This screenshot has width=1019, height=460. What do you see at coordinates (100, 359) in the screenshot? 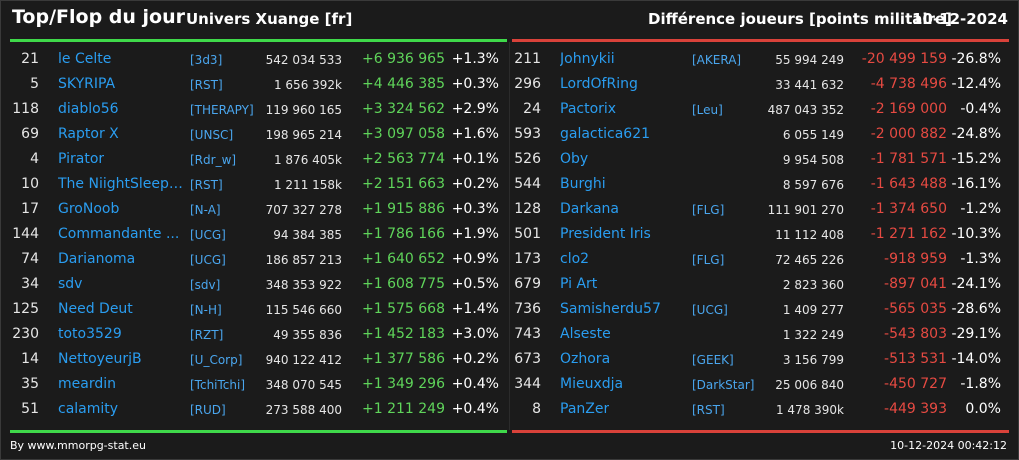
I see `player-name-link: NettoyeurjB` at bounding box center [100, 359].